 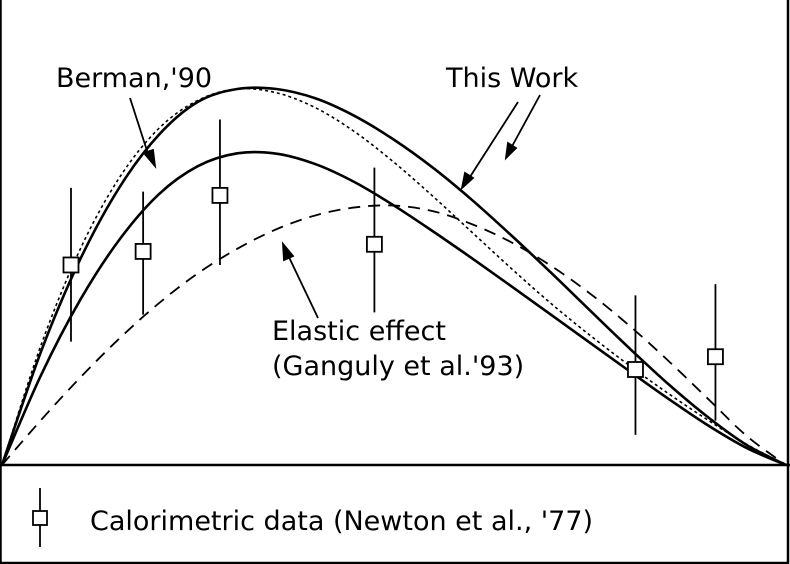 What do you see at coordinates (40, 518) in the screenshot?
I see `legend-square-marker` at bounding box center [40, 518].